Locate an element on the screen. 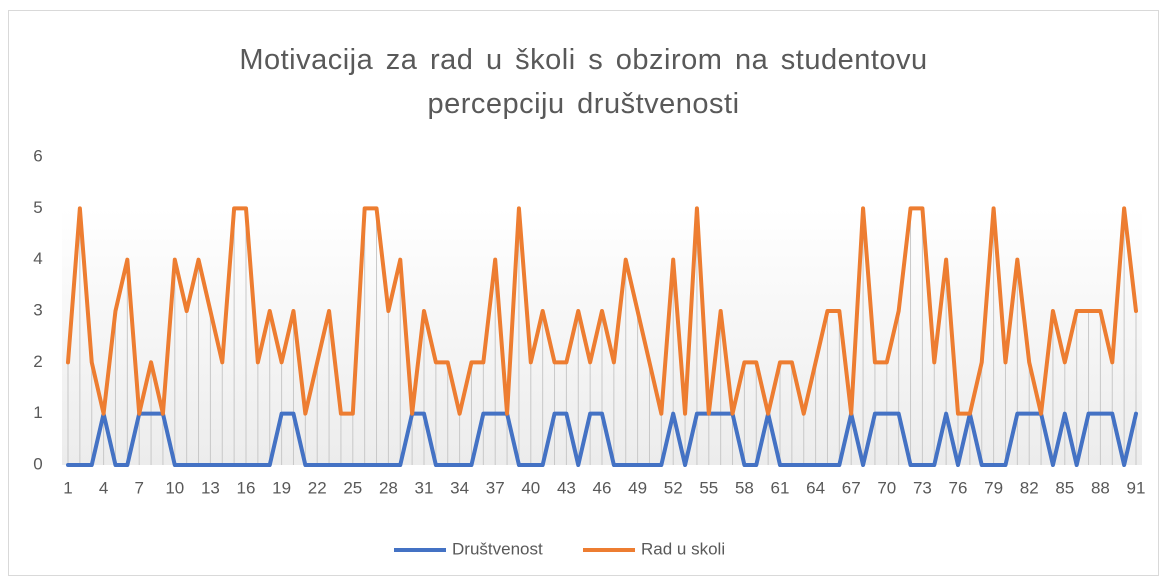  x-tick-label: 73 is located at coordinates (922, 487).